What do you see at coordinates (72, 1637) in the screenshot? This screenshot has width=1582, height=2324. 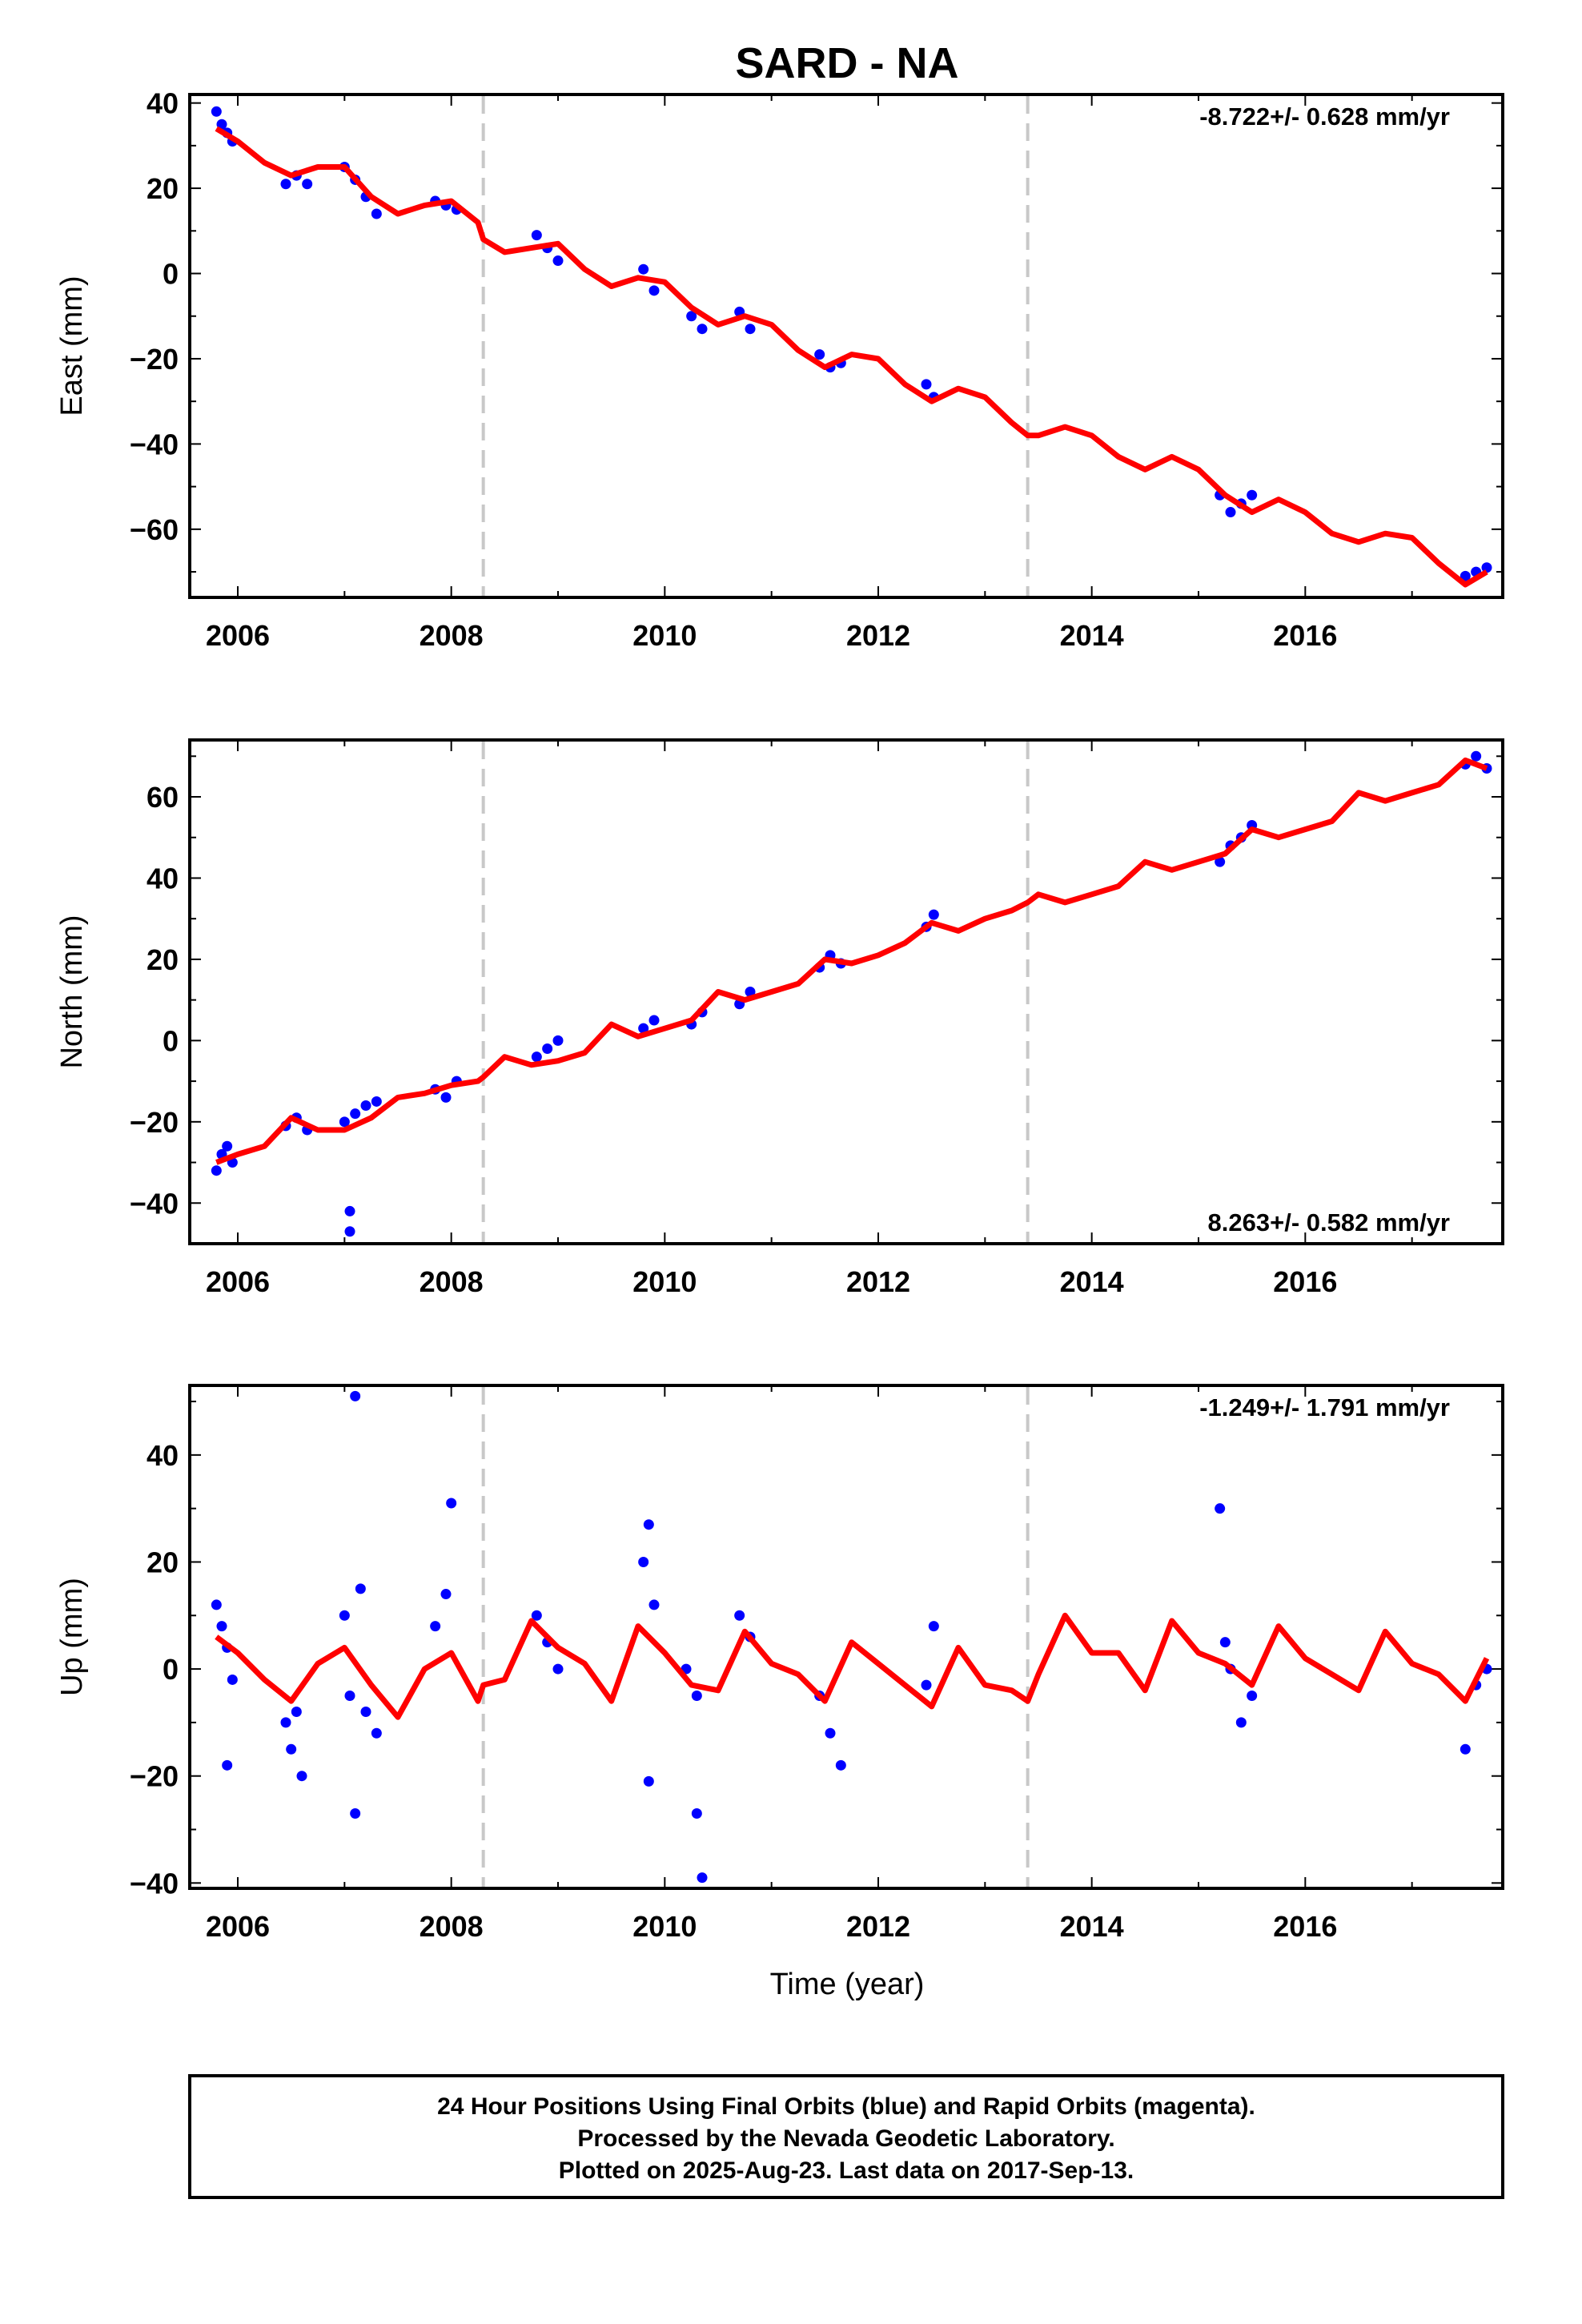 I see `y-axis-label: Up (mm)` at bounding box center [72, 1637].